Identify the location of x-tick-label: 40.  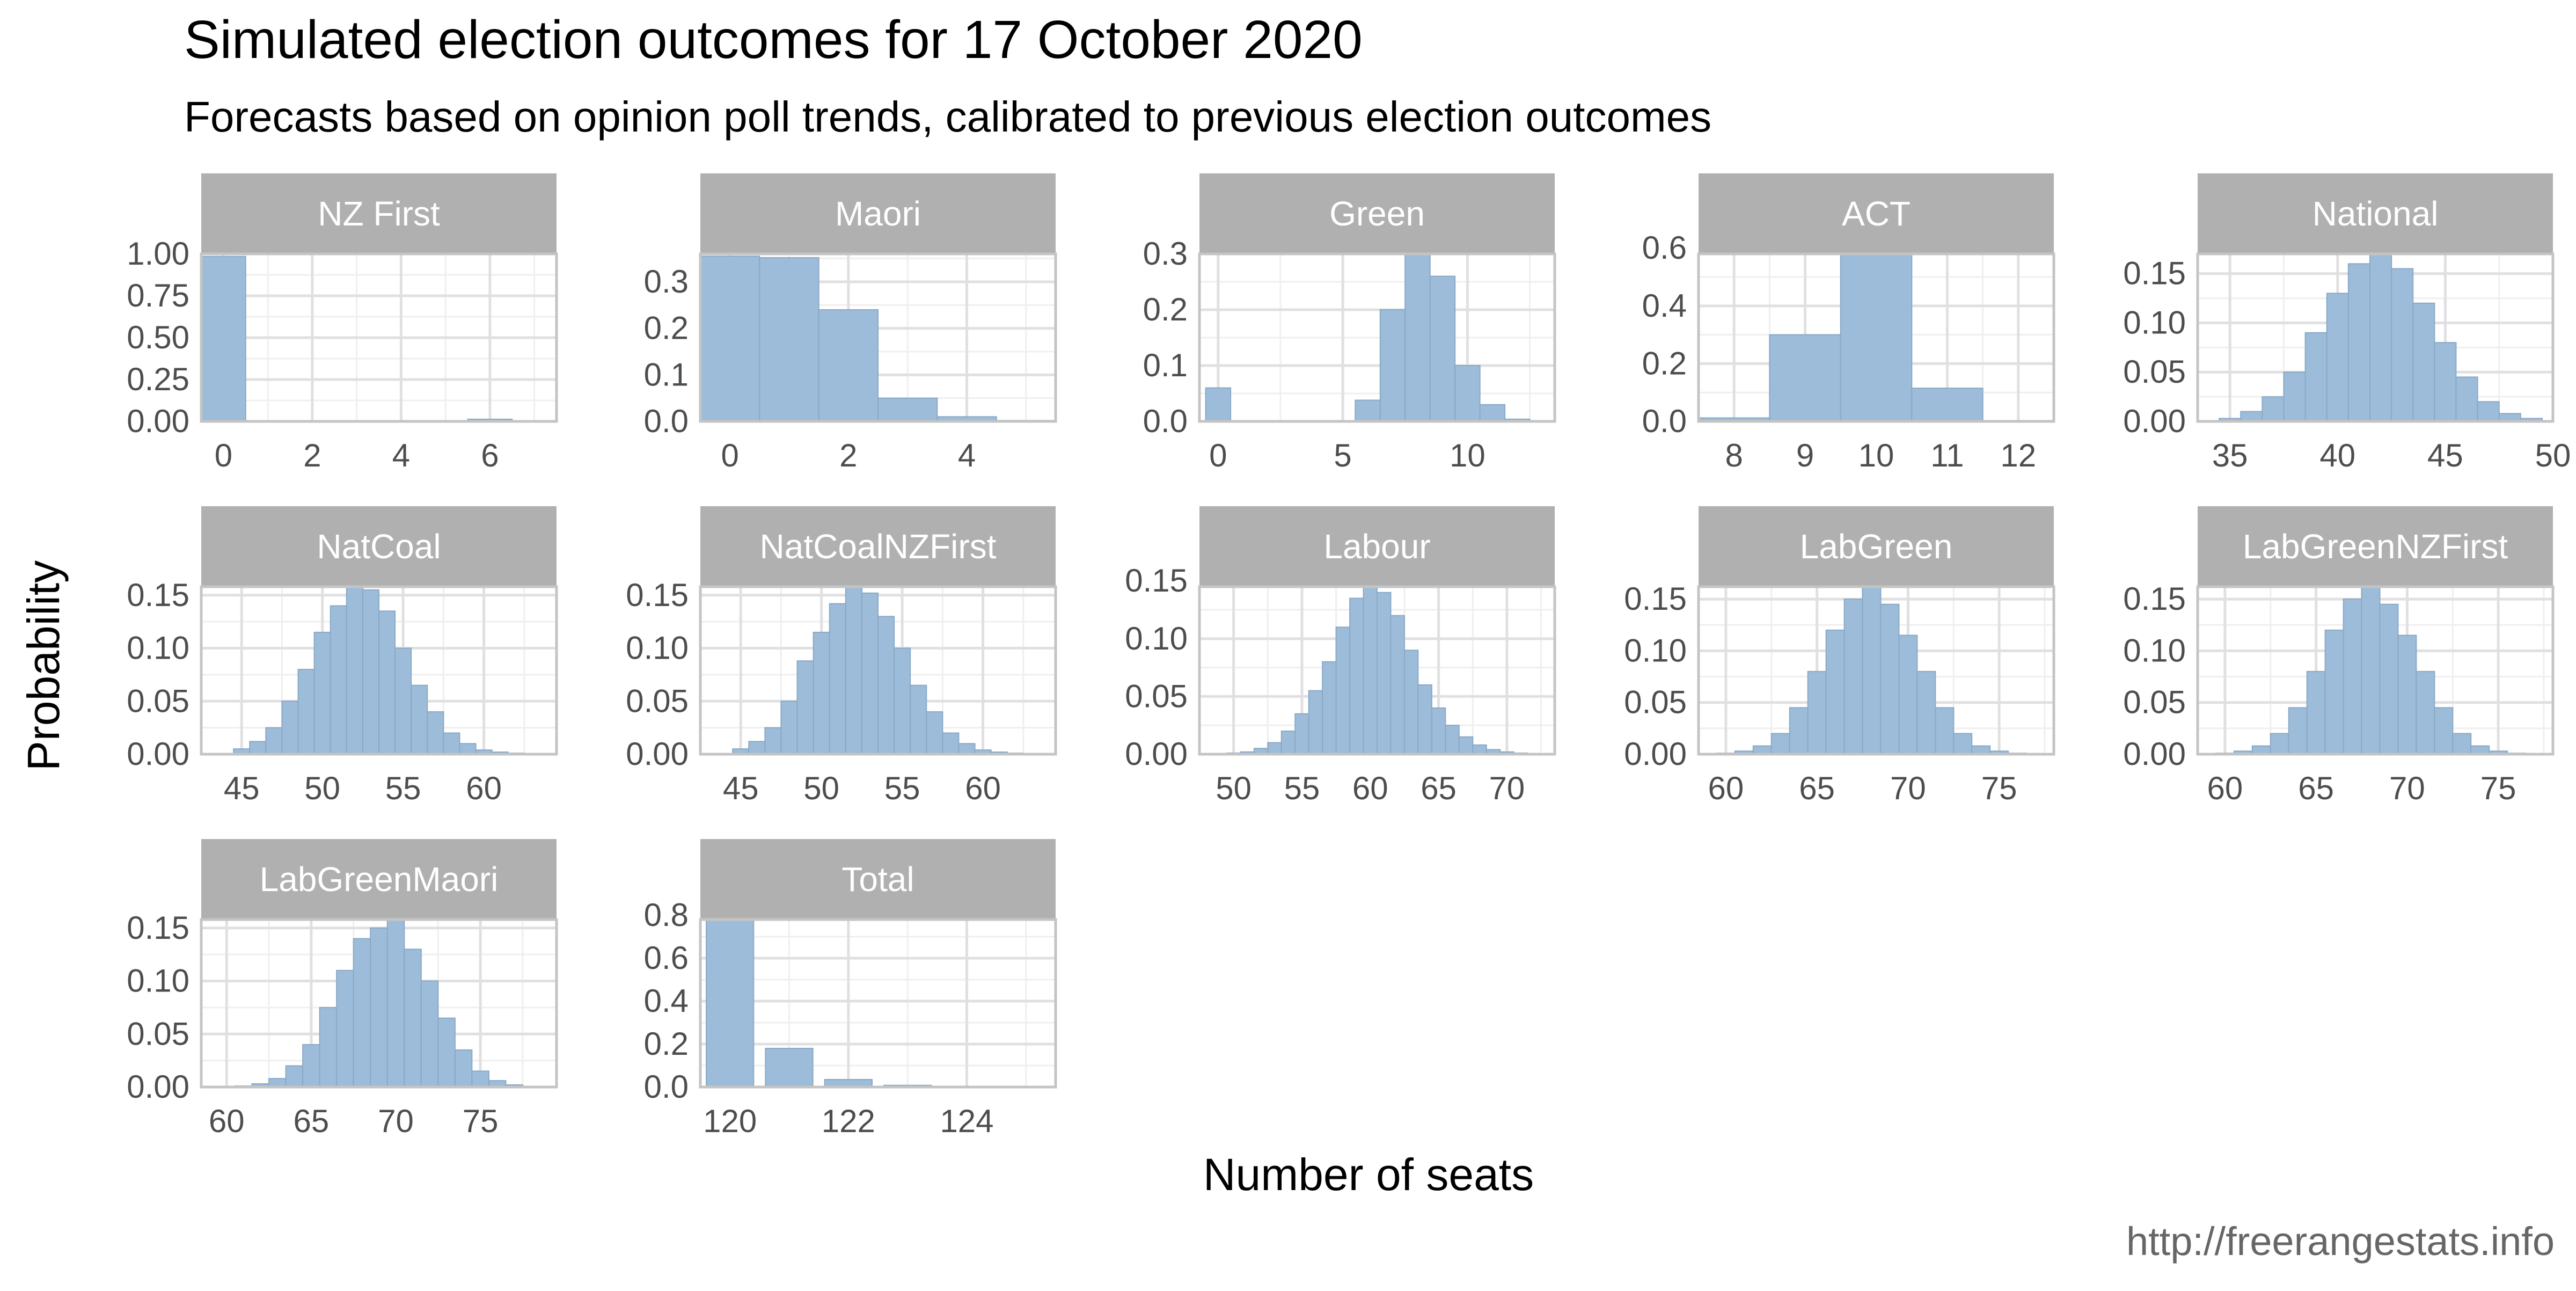
(2337, 455).